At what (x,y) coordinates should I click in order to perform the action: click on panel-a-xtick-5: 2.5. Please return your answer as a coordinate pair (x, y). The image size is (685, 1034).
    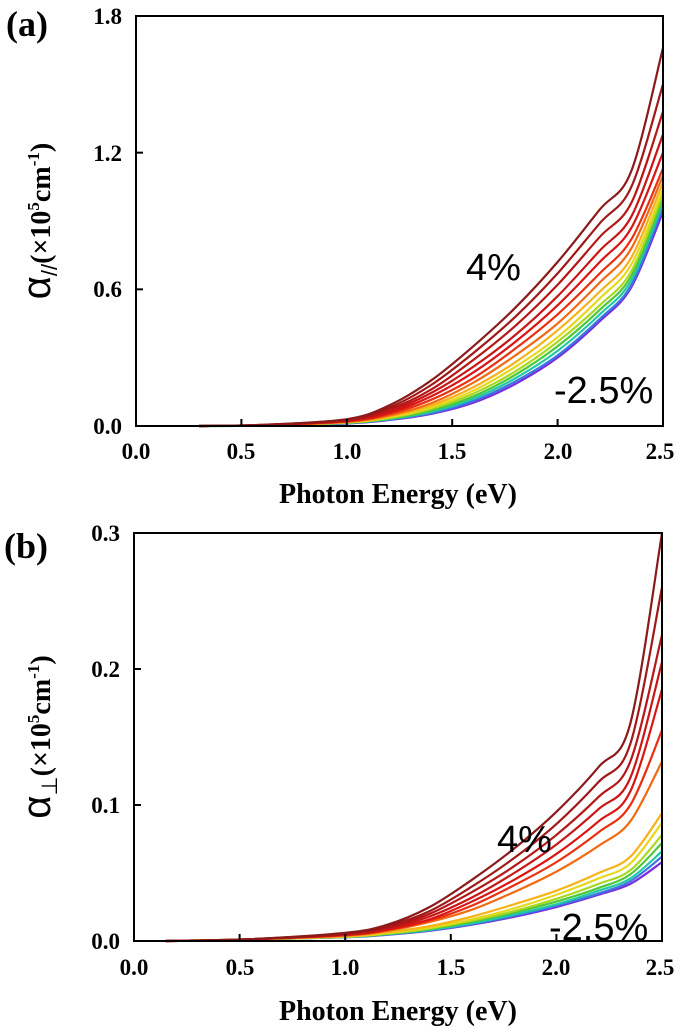
    Looking at the image, I should click on (660, 451).